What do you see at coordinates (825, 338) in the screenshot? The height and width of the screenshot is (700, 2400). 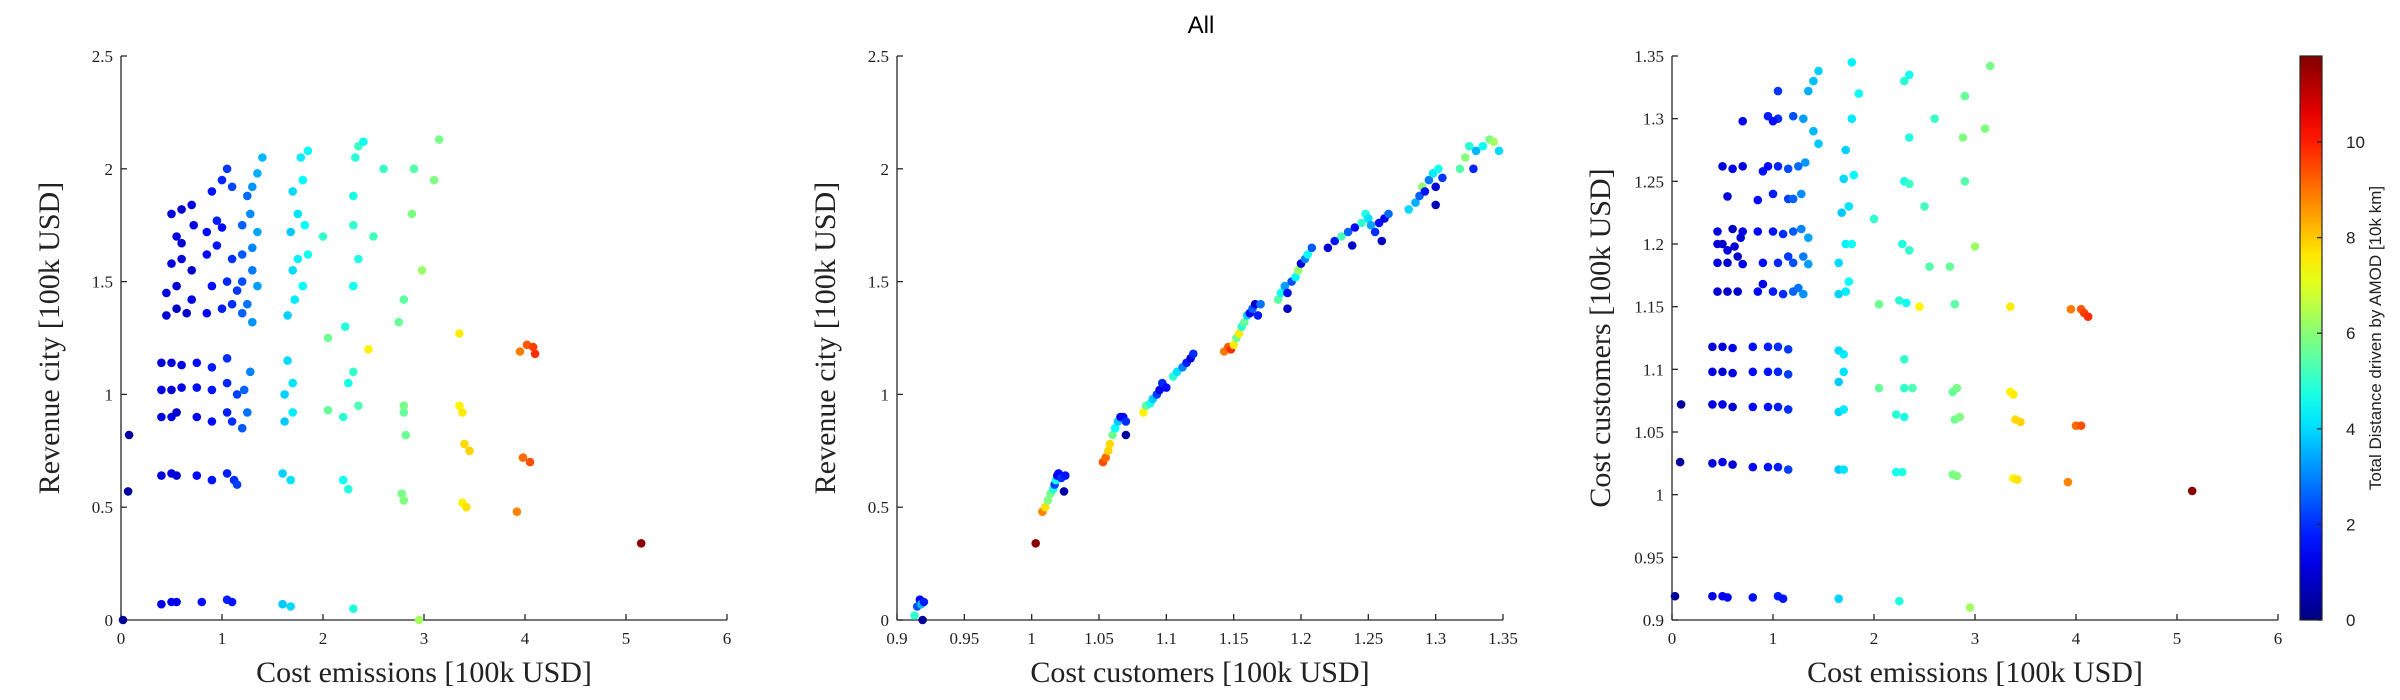 I see `y-axis-label: Revenue city [100k USD]` at bounding box center [825, 338].